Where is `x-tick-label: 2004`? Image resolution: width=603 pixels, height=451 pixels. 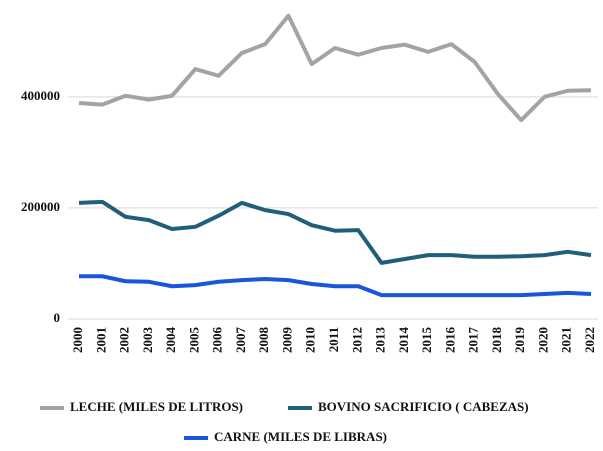
x-tick-label: 2004 is located at coordinates (170, 340).